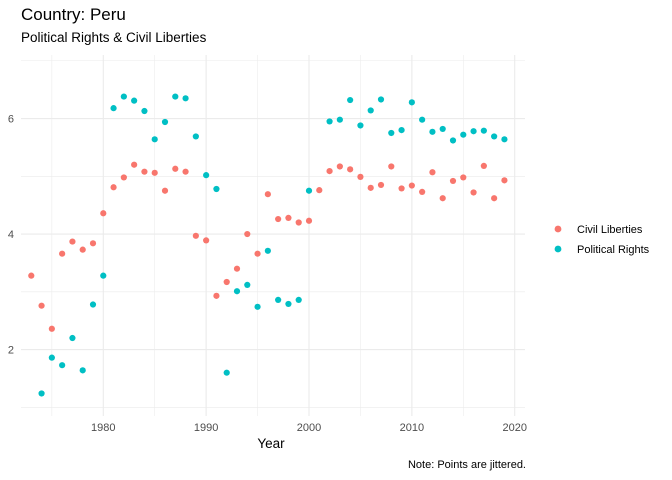  What do you see at coordinates (558, 229) in the screenshot?
I see `legend-key` at bounding box center [558, 229].